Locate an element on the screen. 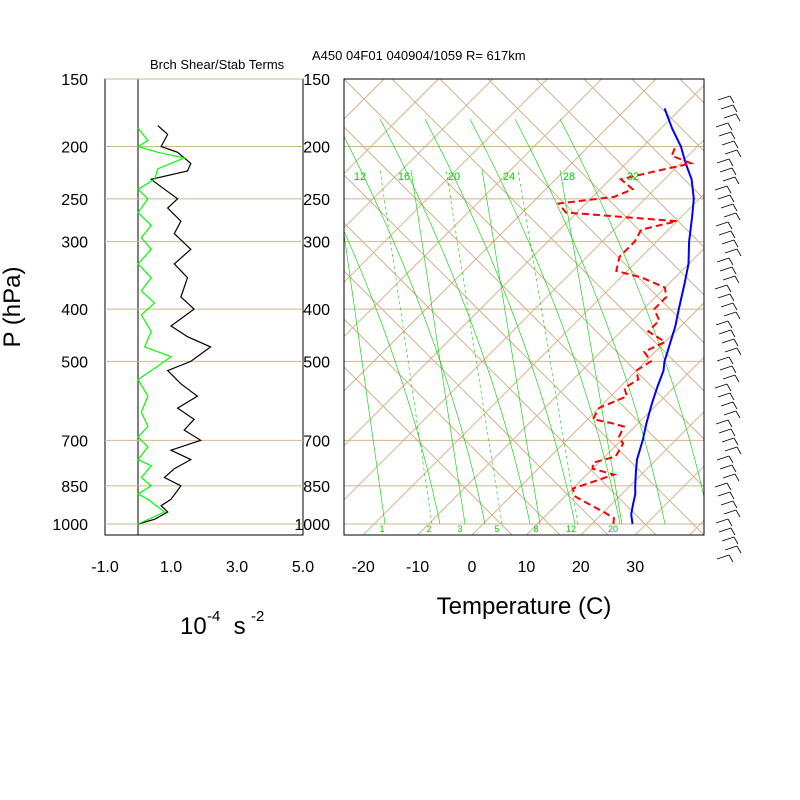  left-panel-frame is located at coordinates (204, 307).